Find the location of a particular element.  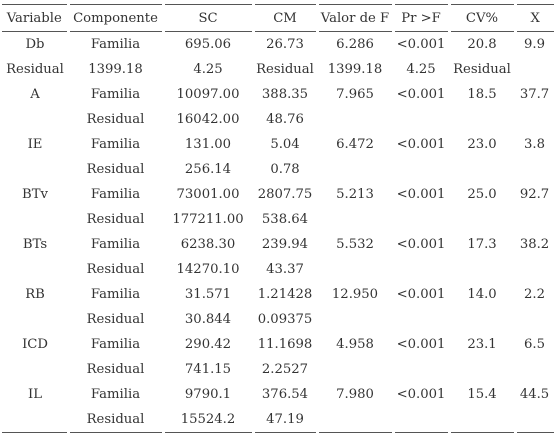

table-cell-sc: 16042.00 is located at coordinates (208, 119).